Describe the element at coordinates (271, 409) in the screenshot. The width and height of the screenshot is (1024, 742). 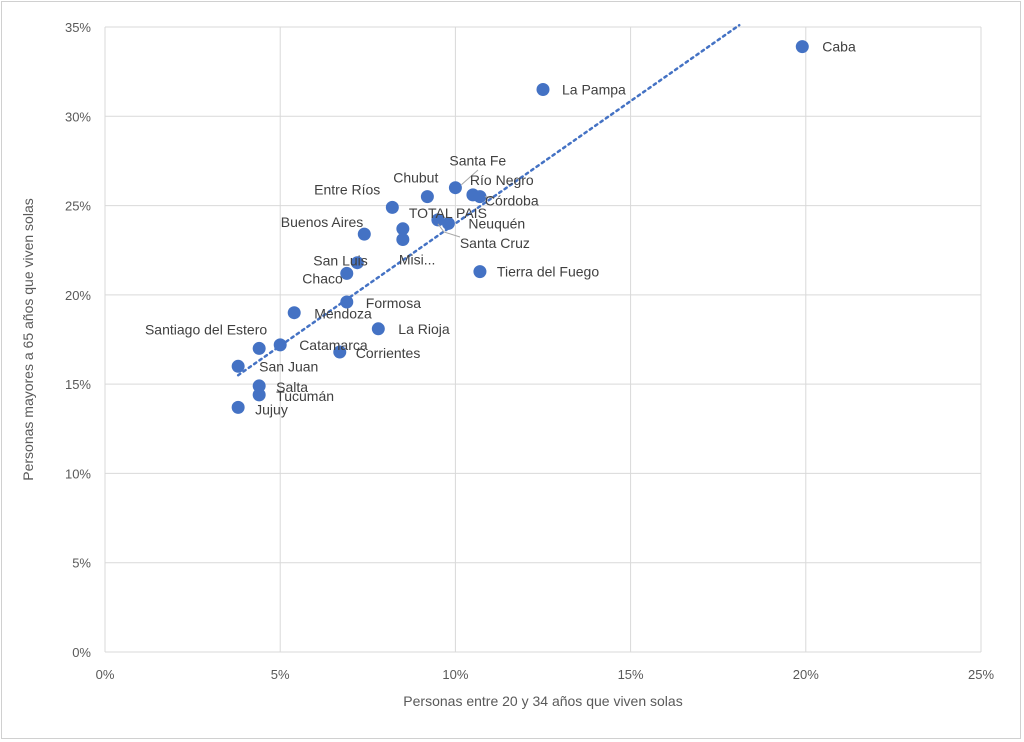
I see `point-label-jujuy: Jujuy` at that location.